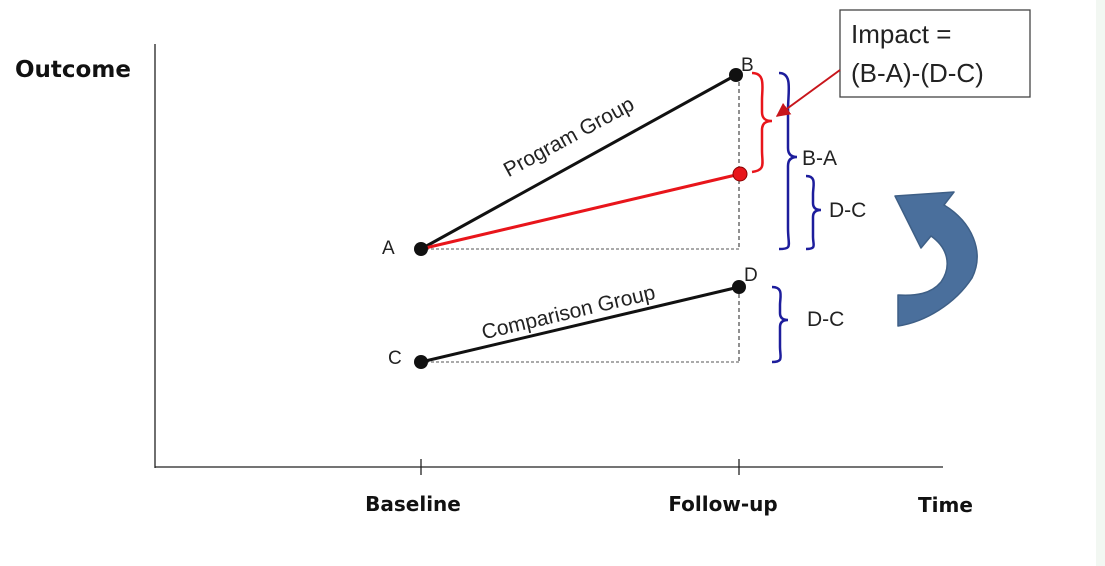  I want to click on b-minus-a-brace, so click(788, 161).